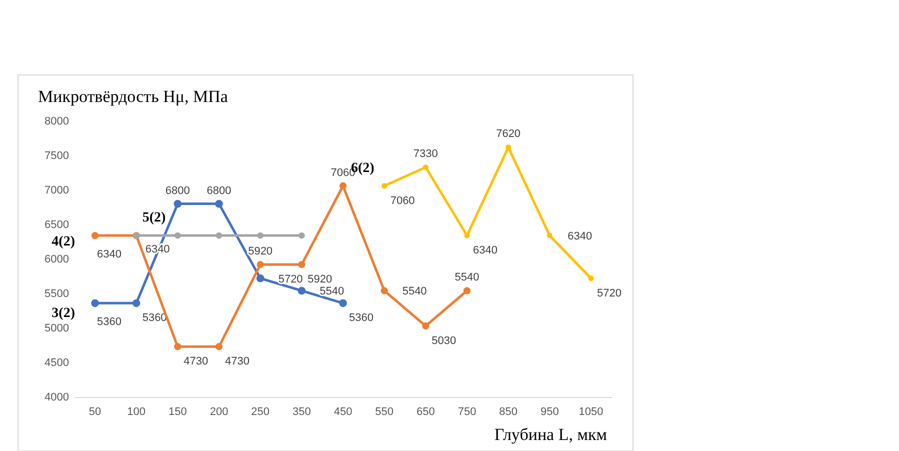 The height and width of the screenshot is (451, 899). What do you see at coordinates (56, 328) in the screenshot?
I see `y-tick-label: 5000` at bounding box center [56, 328].